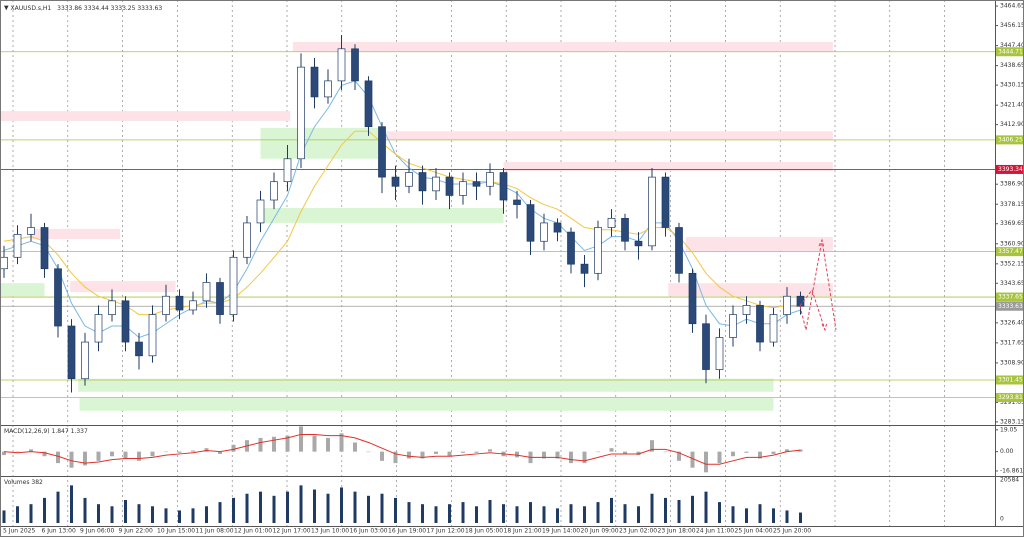 The height and width of the screenshot is (537, 1024). What do you see at coordinates (402, 449) in the screenshot?
I see `macd-signal-line` at bounding box center [402, 449].